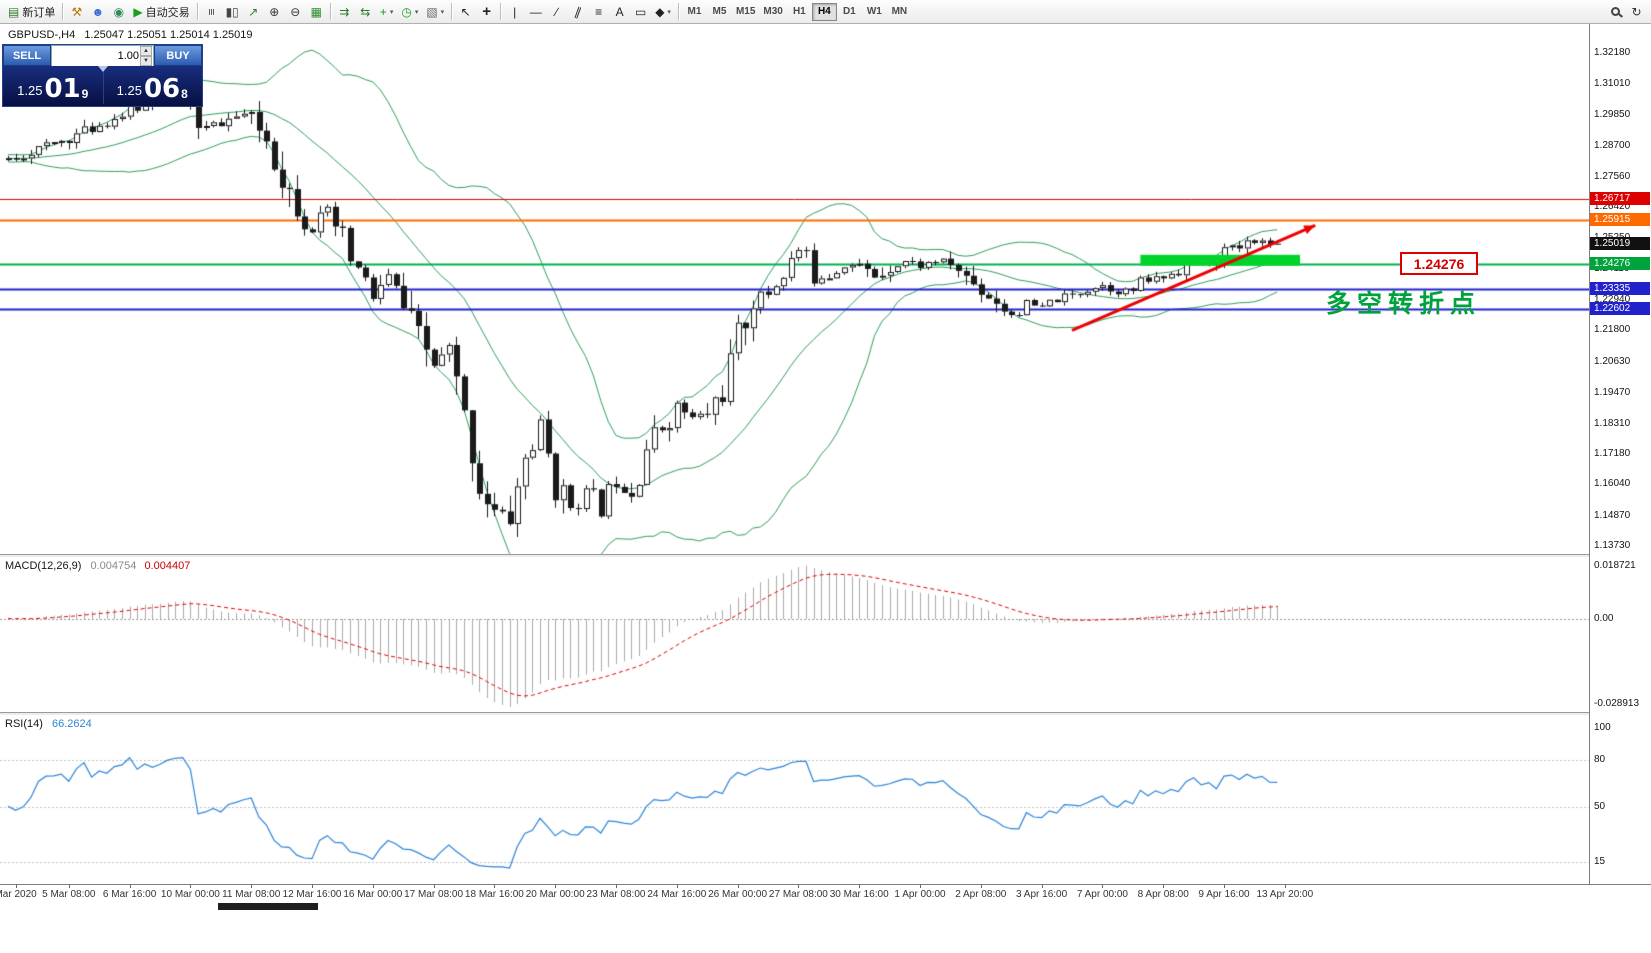 The height and width of the screenshot is (953, 1651). What do you see at coordinates (641, 11) in the screenshot?
I see `label-icon: ▭` at bounding box center [641, 11].